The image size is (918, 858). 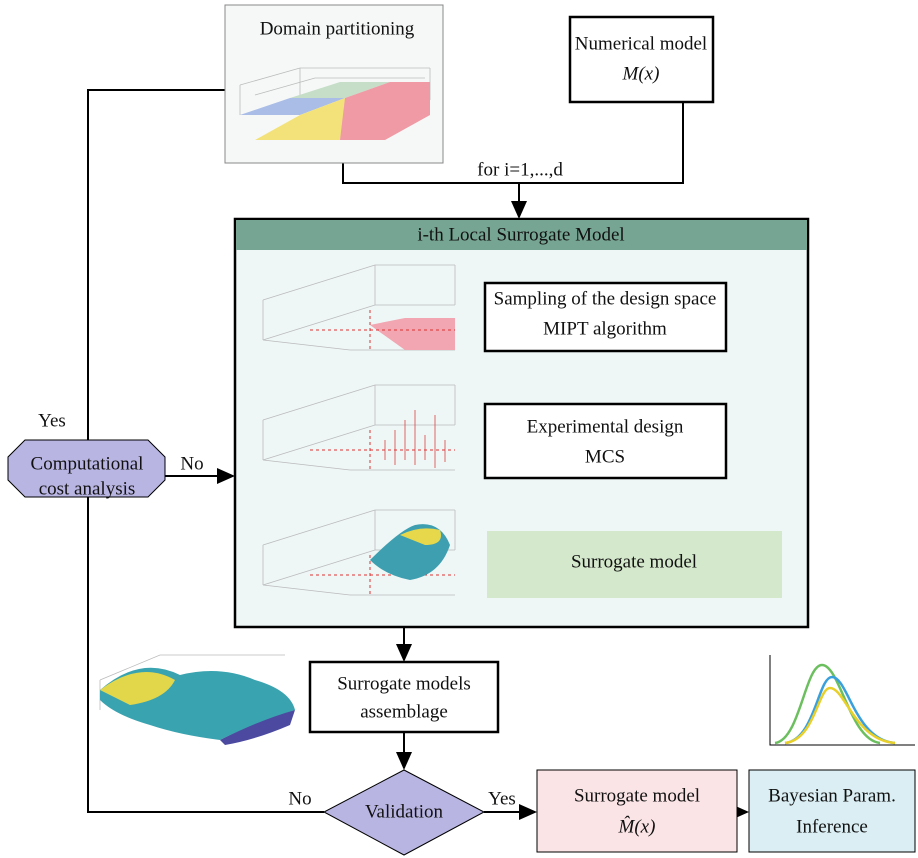 What do you see at coordinates (605, 328) in the screenshot?
I see `sampling-method: MIPT algorithm` at bounding box center [605, 328].